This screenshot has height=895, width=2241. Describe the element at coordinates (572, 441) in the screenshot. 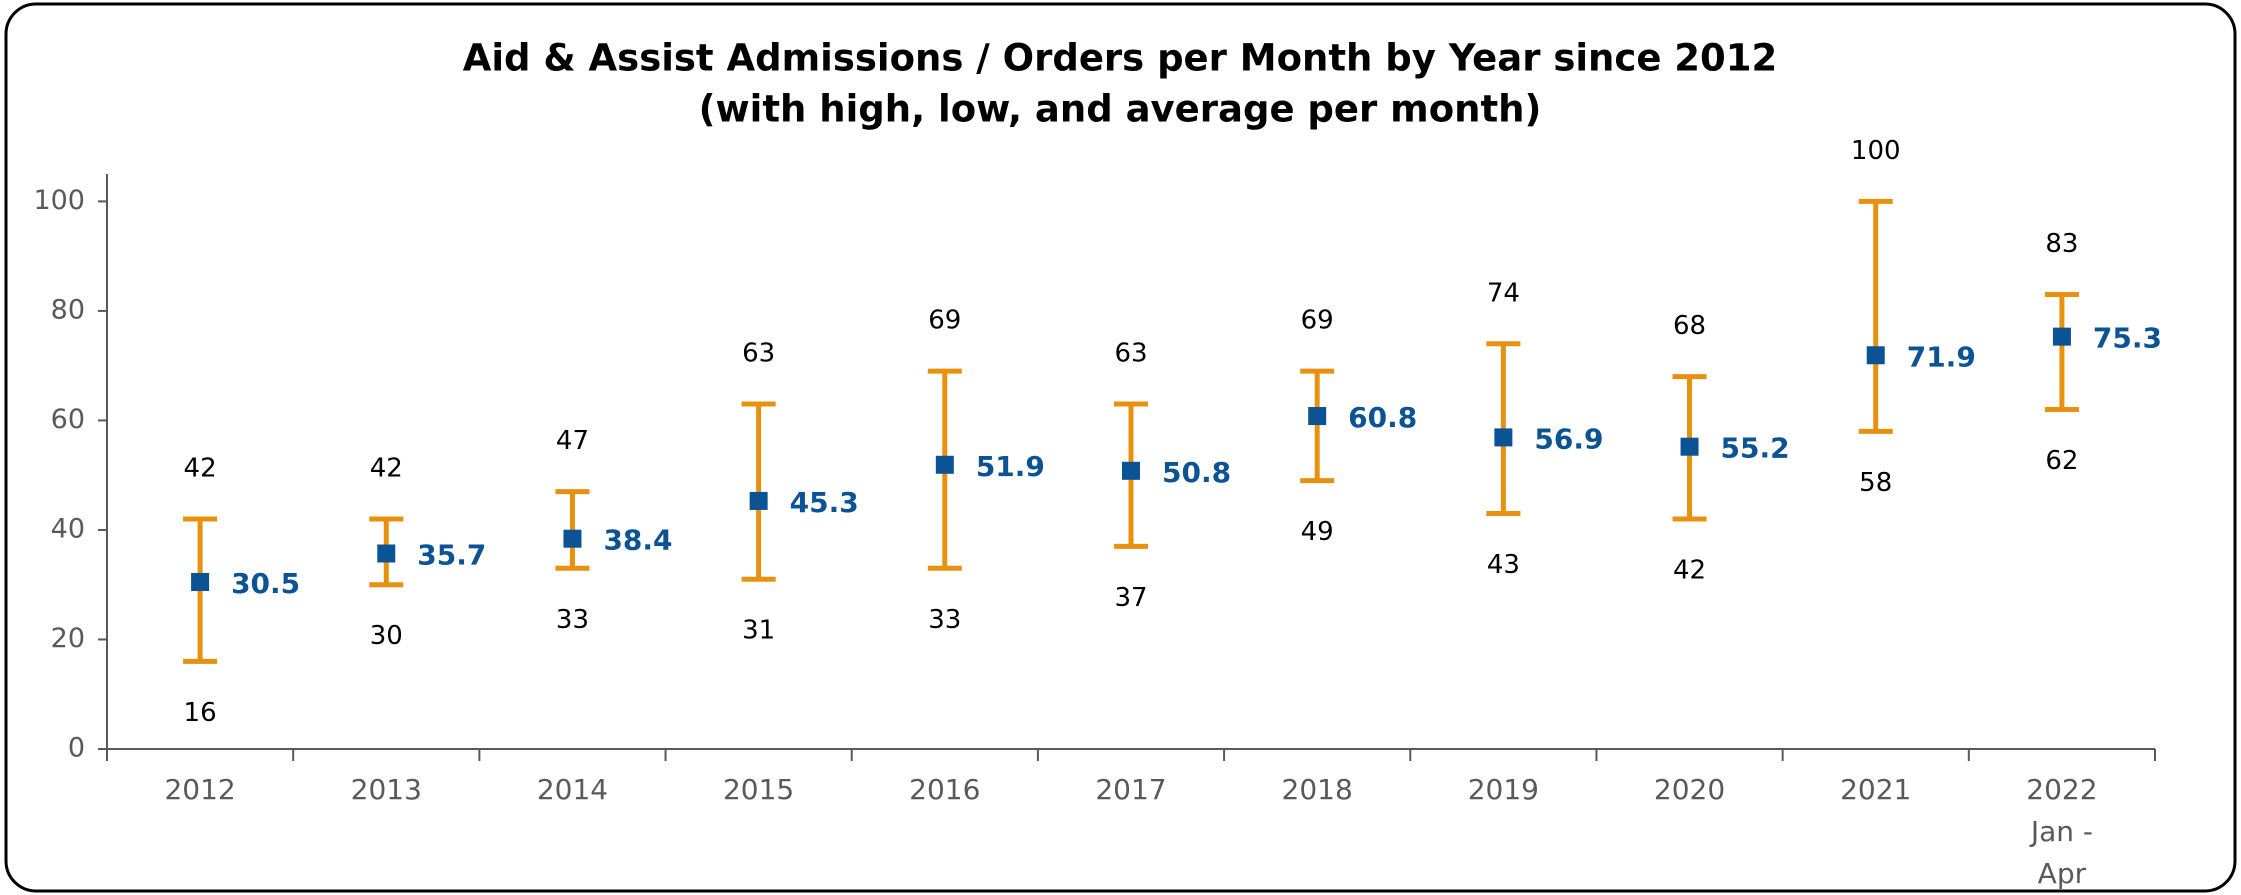

I see `high-label: 47` at that location.